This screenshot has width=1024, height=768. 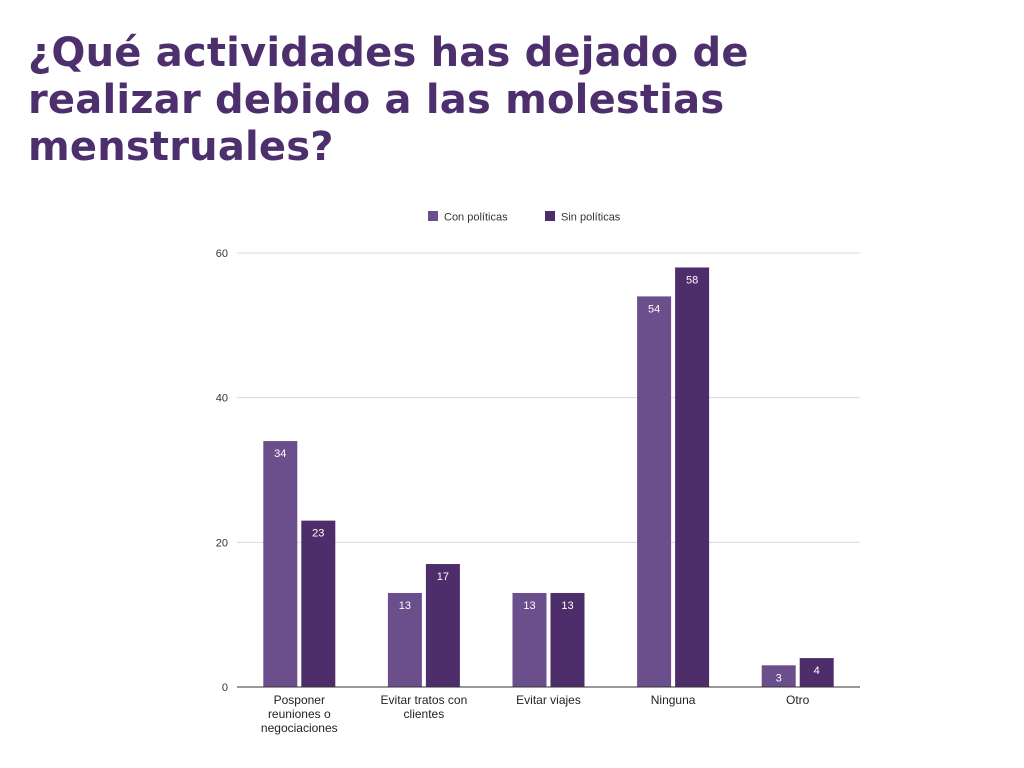 What do you see at coordinates (225, 688) in the screenshot?
I see `y-tick-label: 0` at bounding box center [225, 688].